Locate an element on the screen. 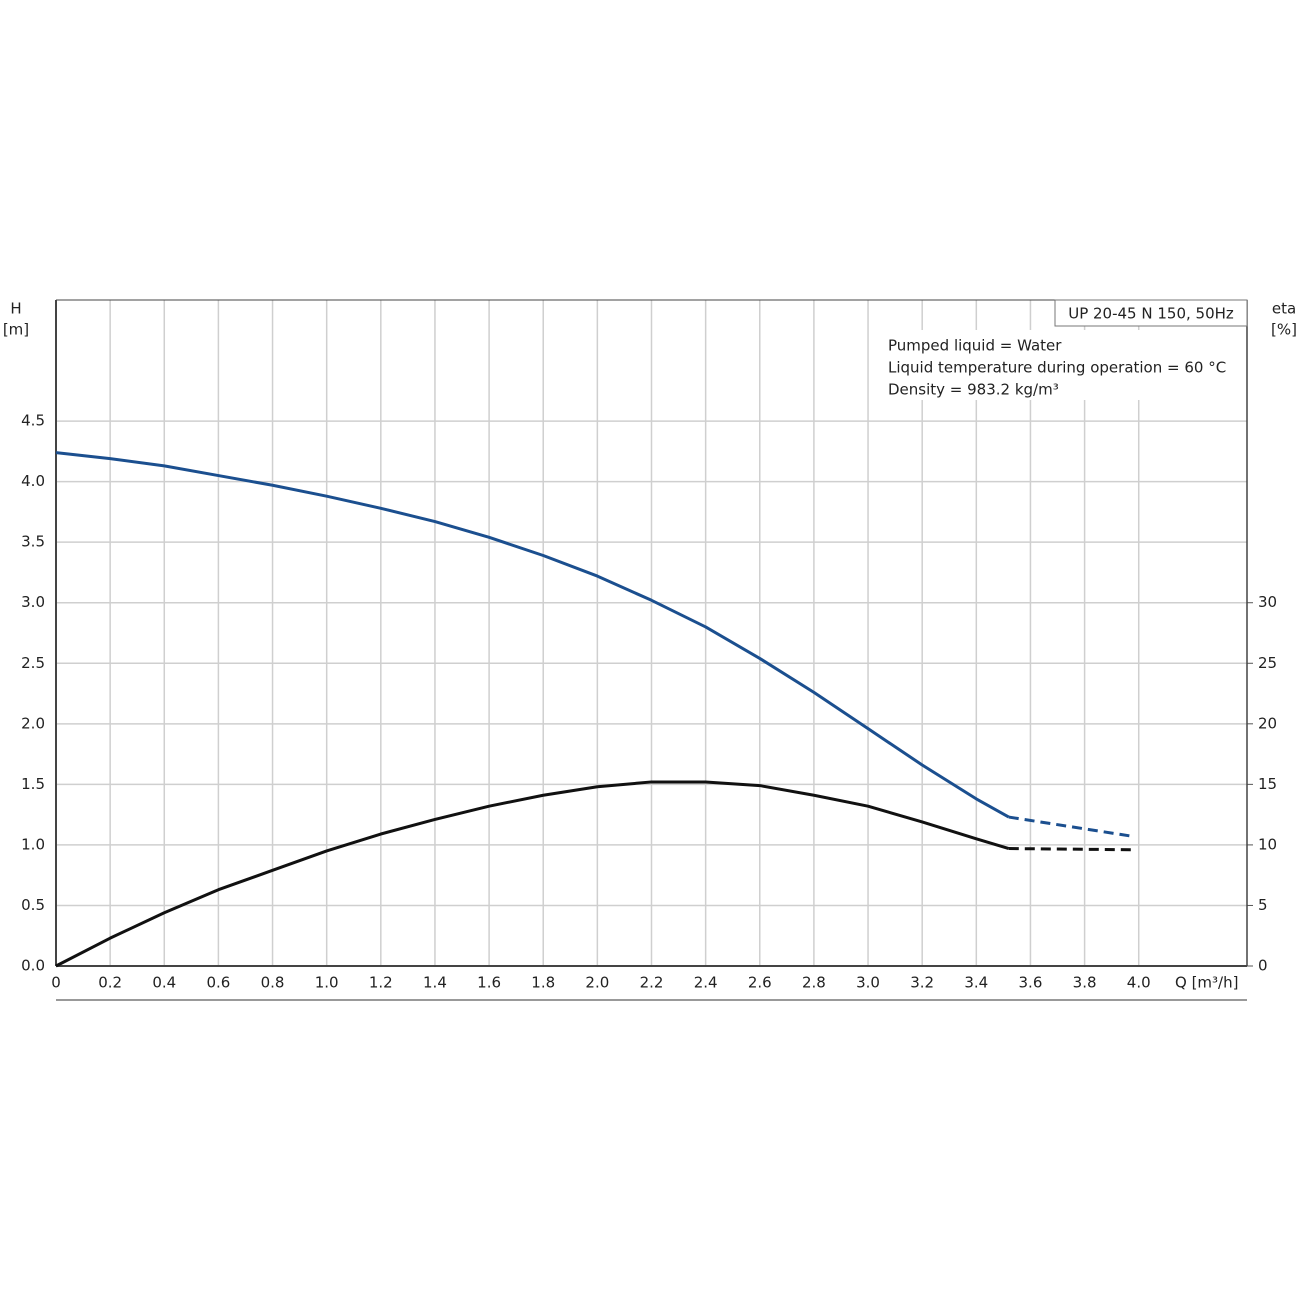 The width and height of the screenshot is (1300, 1300). x-tick-label: 4.0 is located at coordinates (1139, 983).